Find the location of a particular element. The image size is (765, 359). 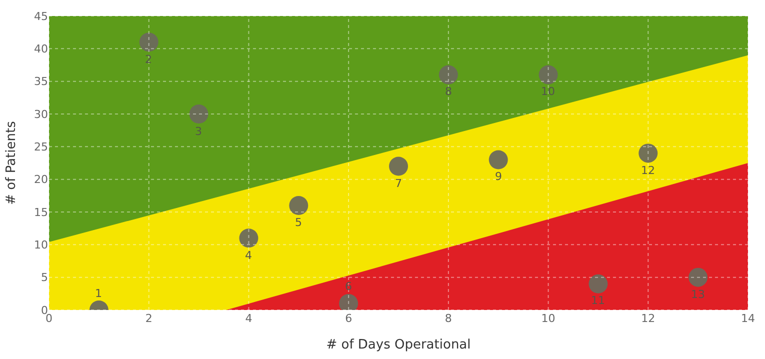

x-axis-title: # of Days Operational is located at coordinates (398, 345).